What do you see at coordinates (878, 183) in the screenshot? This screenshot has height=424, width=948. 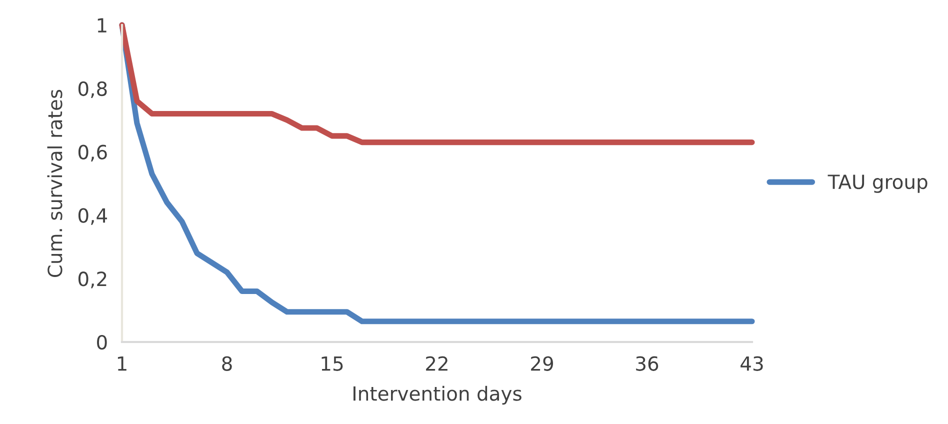 I see `legend-label: TAU group` at bounding box center [878, 183].